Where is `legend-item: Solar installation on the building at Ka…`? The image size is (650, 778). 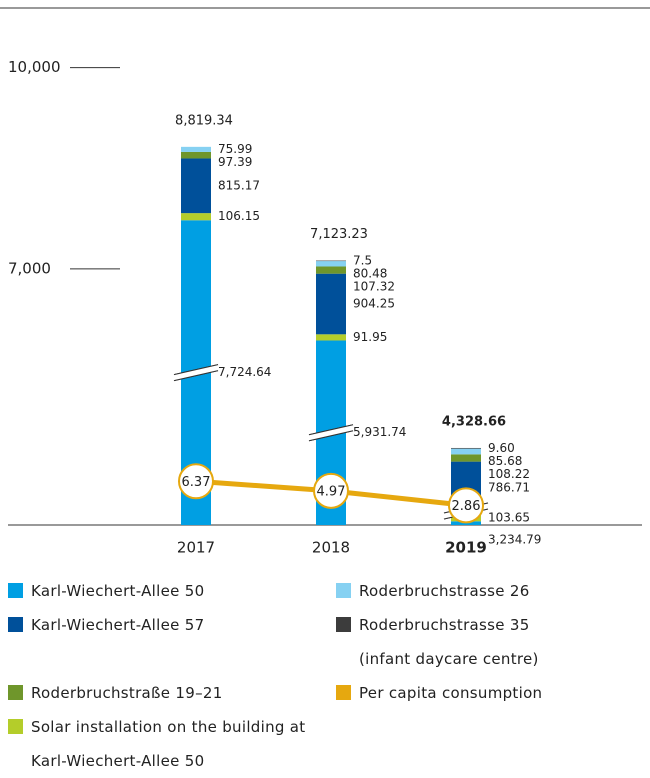 legend-item: Solar installation on the building at Ka… is located at coordinates (172, 744).